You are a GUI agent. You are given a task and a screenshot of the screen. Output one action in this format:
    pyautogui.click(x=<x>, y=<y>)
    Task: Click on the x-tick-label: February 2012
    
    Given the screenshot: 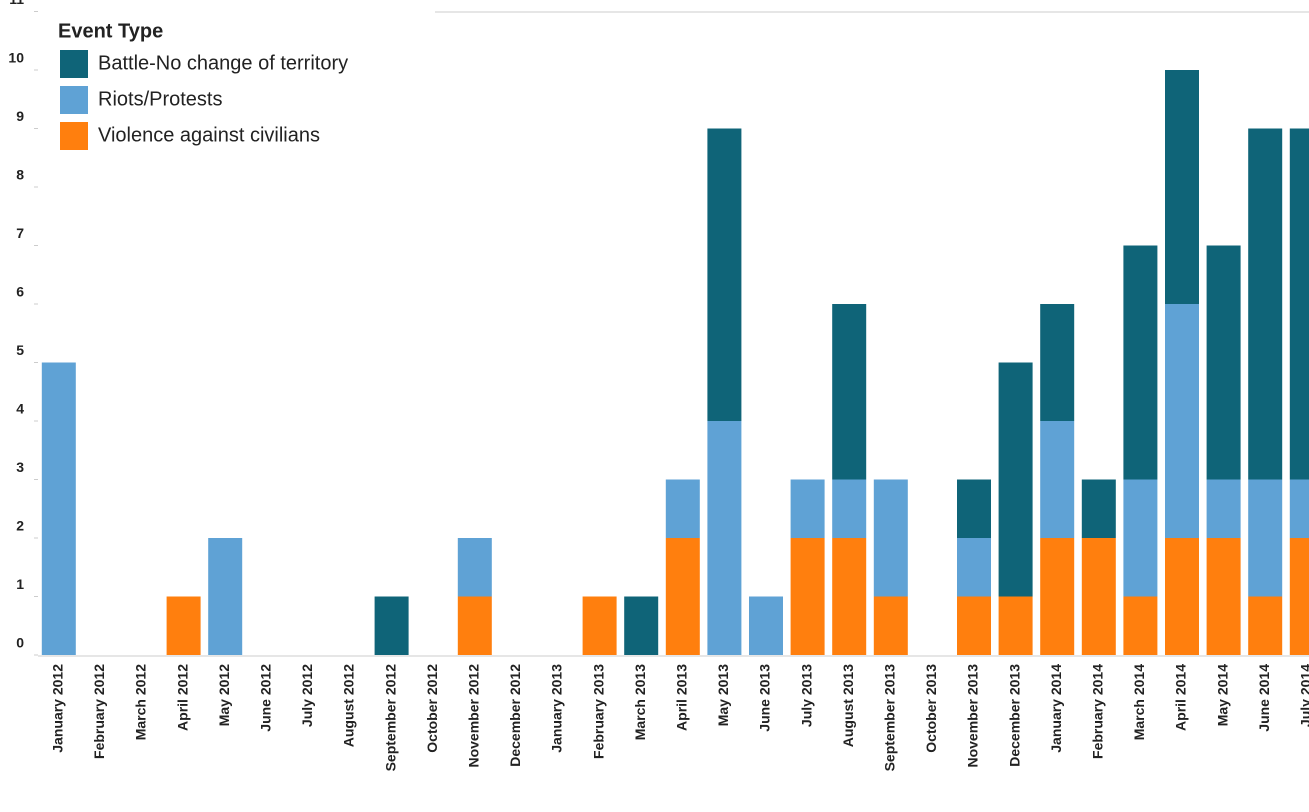 What is the action you would take?
    pyautogui.click(x=99, y=711)
    